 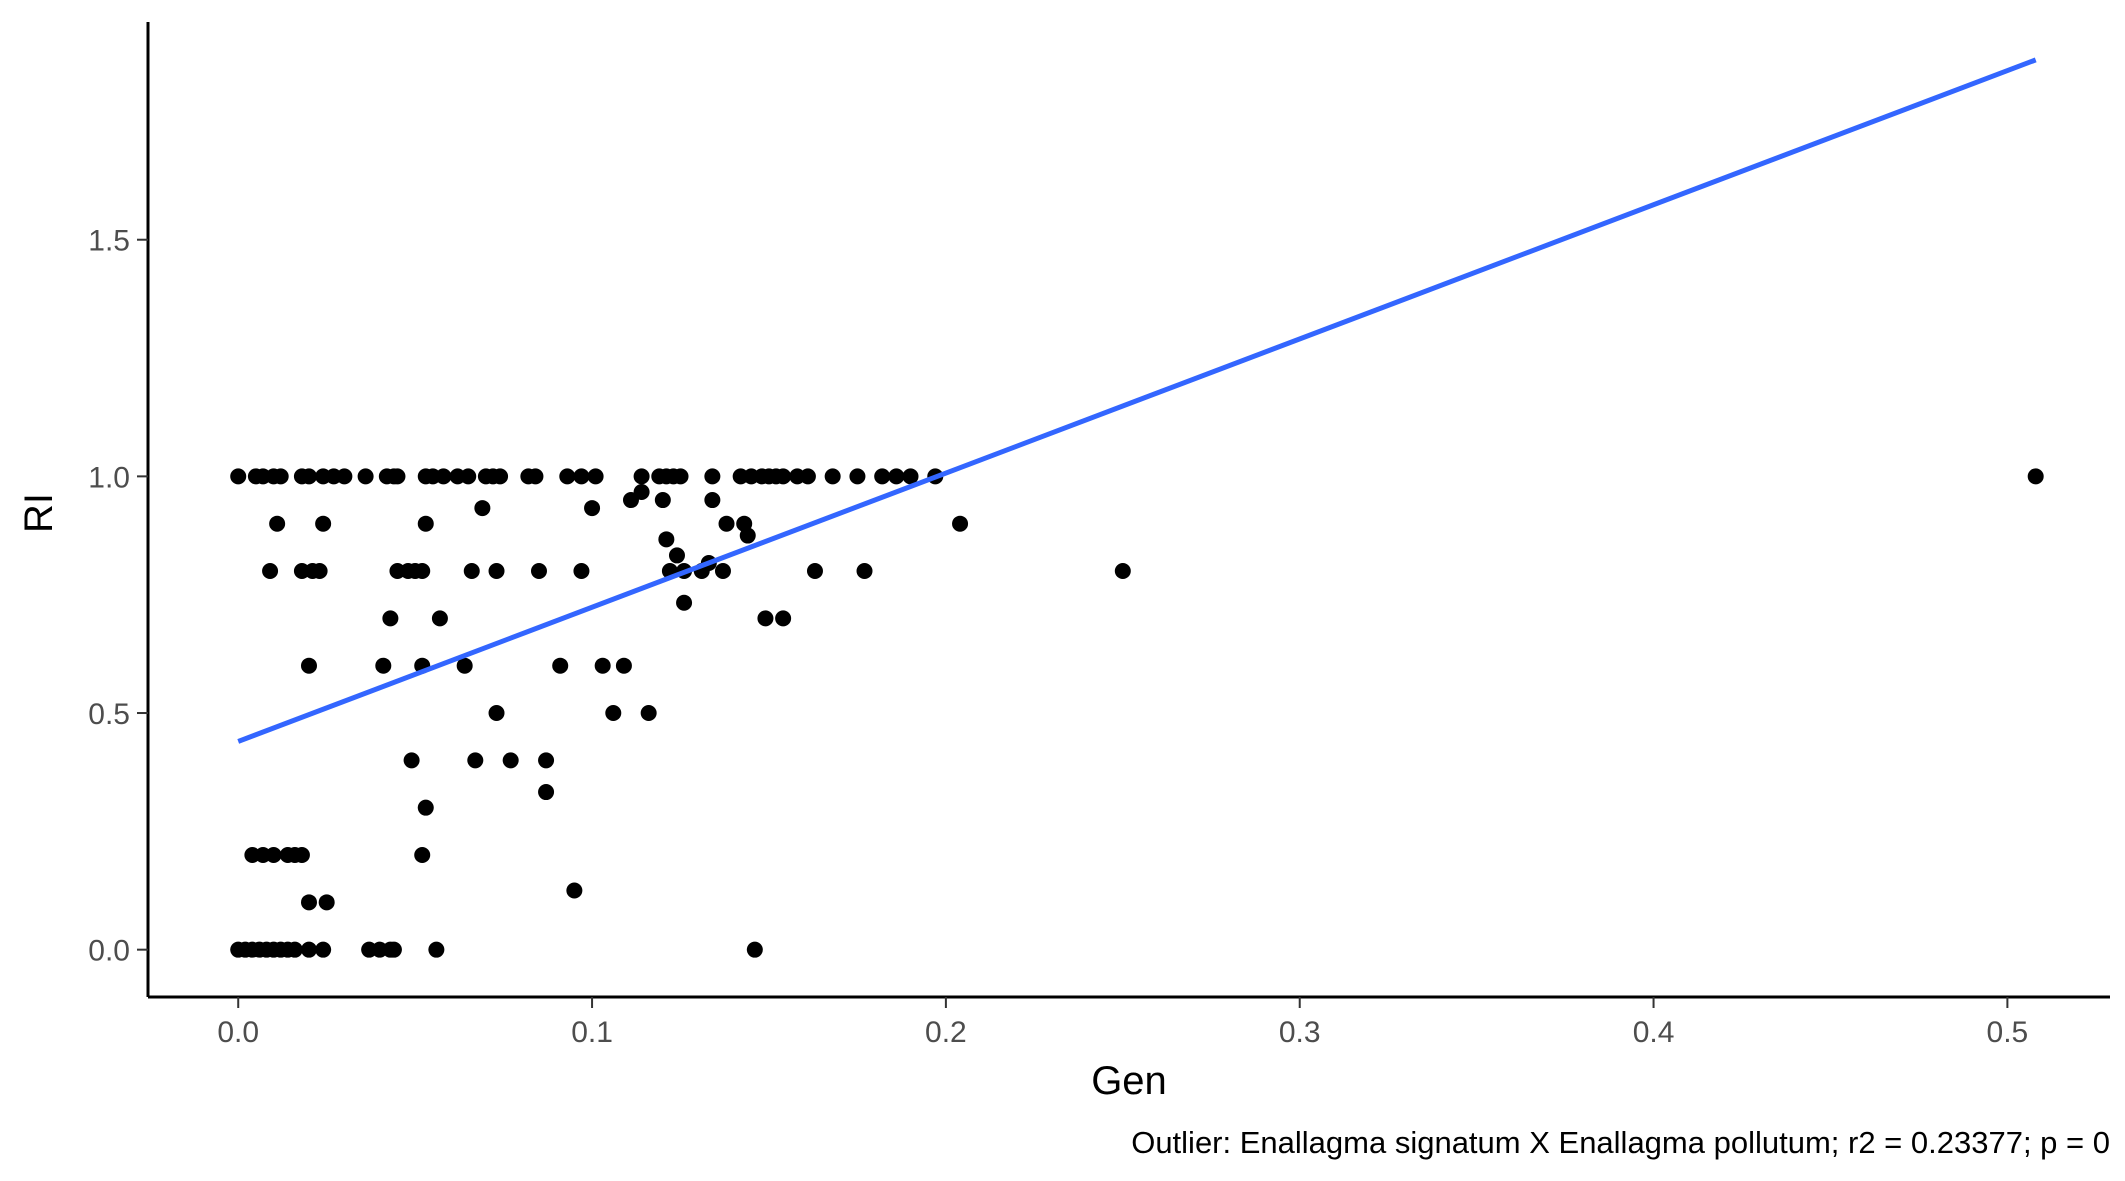 I want to click on y-axis-ticks: 0.0 0.5 1.0 1.5, so click(x=118, y=596).